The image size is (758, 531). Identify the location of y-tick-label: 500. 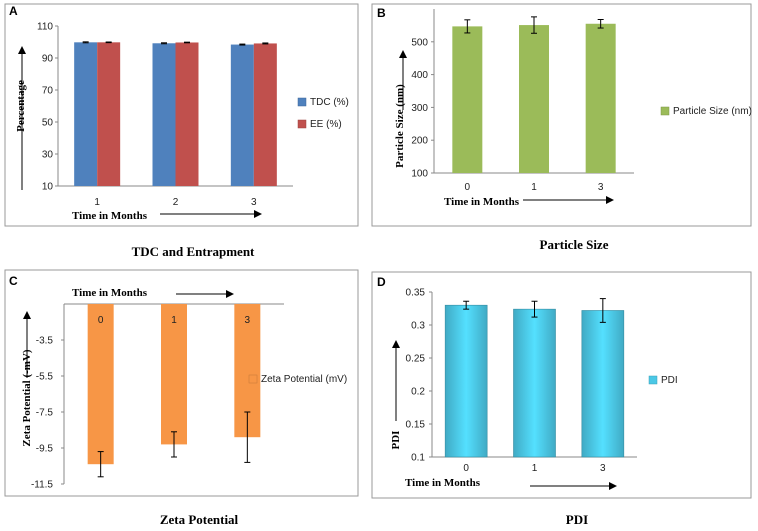
(419, 42).